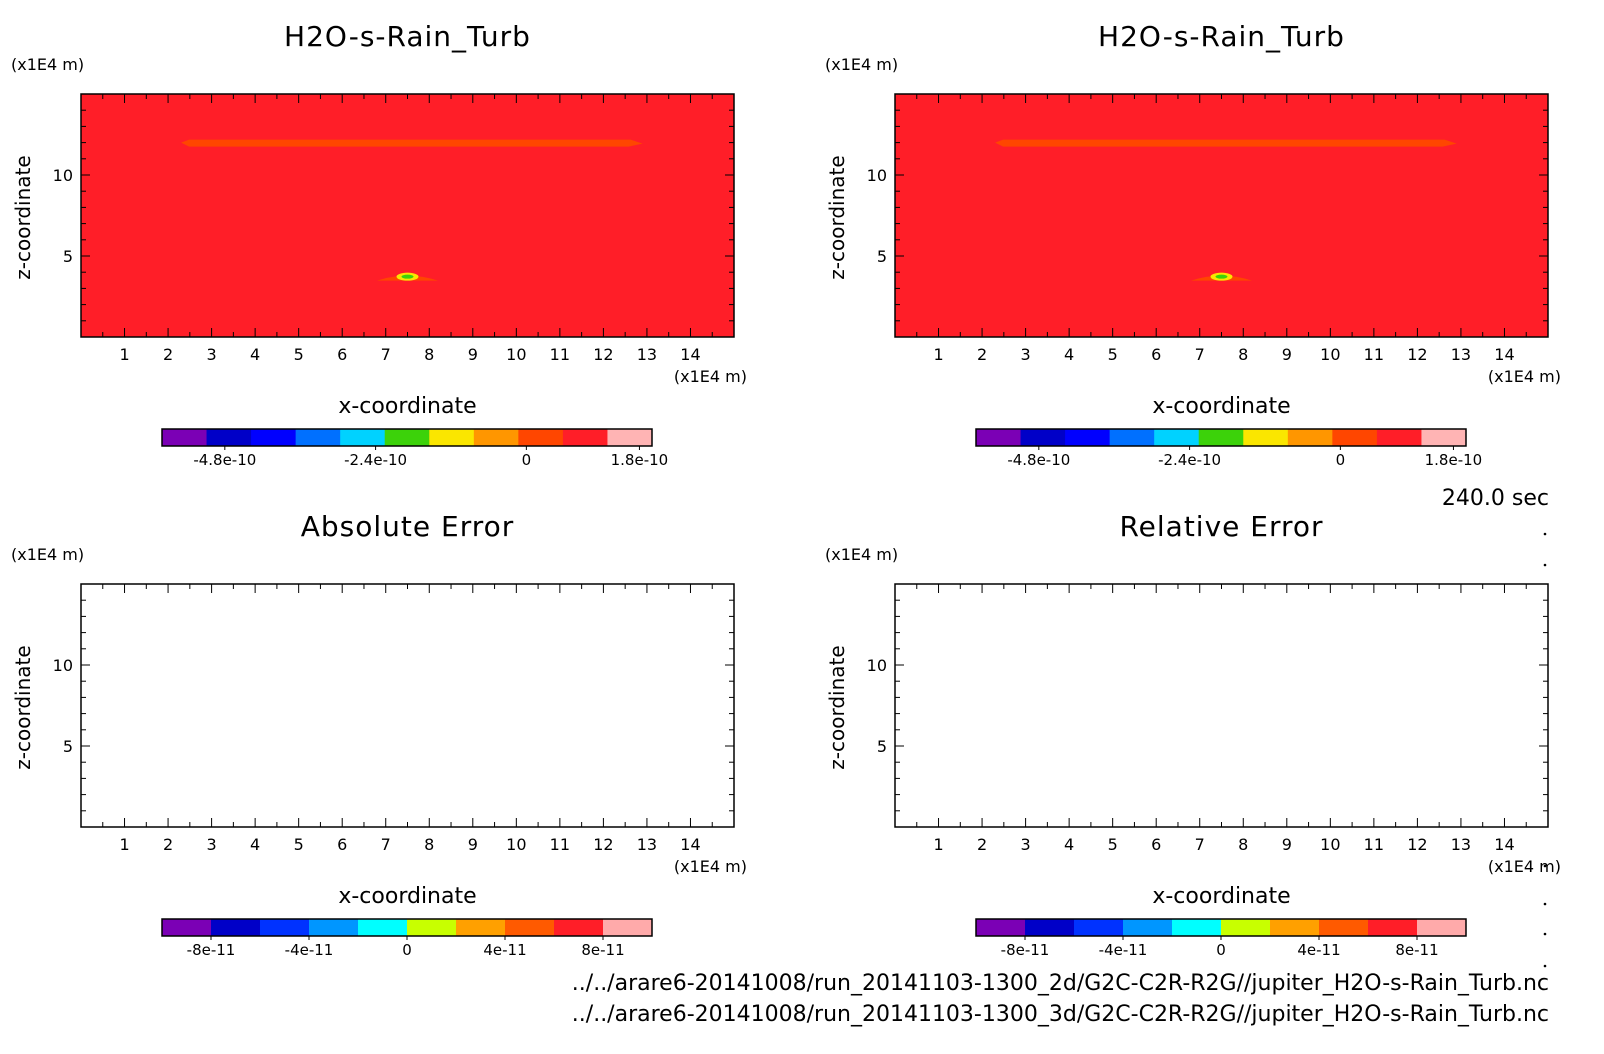  I want to click on colorbar-frame, so click(1221, 437).